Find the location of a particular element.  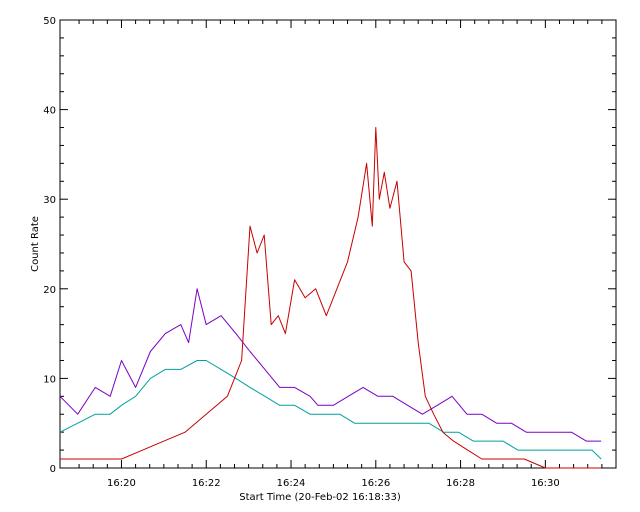

x-tick-label: 16:30 is located at coordinates (545, 483).